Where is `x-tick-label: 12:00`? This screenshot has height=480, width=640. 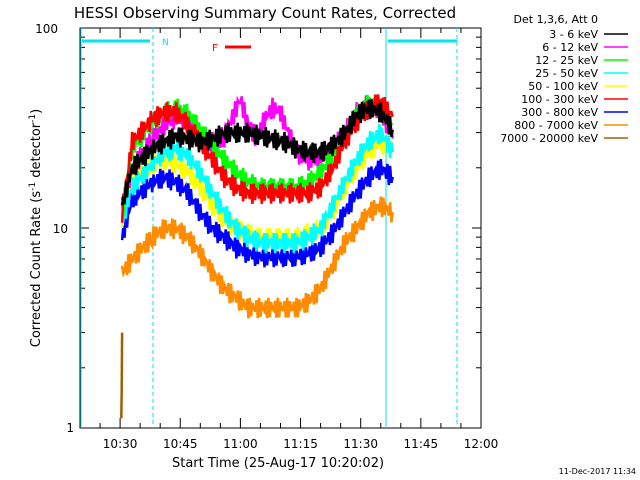 x-tick-label: 12:00 is located at coordinates (481, 444).